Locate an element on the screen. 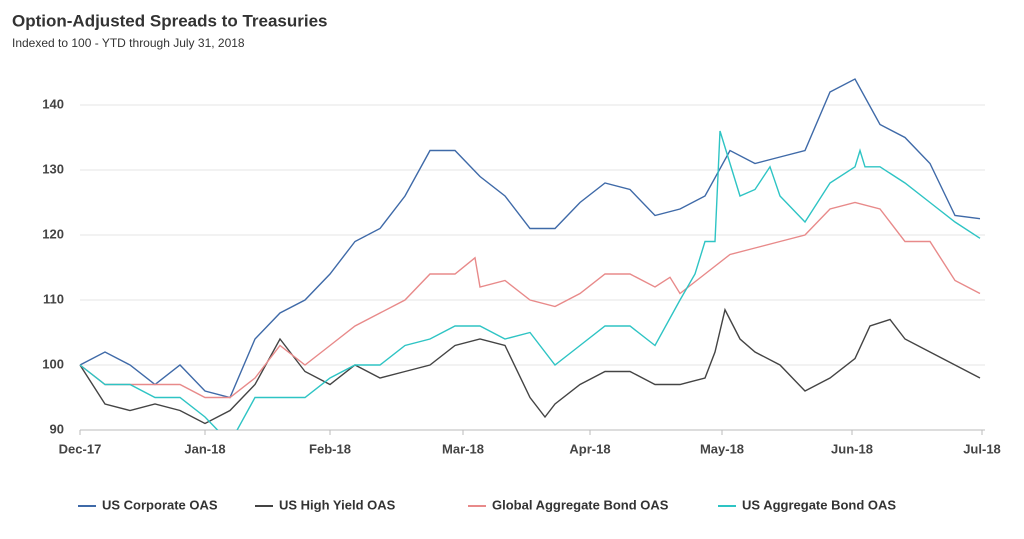 The width and height of the screenshot is (1024, 539). x-tick-label: May-18 is located at coordinates (722, 448).